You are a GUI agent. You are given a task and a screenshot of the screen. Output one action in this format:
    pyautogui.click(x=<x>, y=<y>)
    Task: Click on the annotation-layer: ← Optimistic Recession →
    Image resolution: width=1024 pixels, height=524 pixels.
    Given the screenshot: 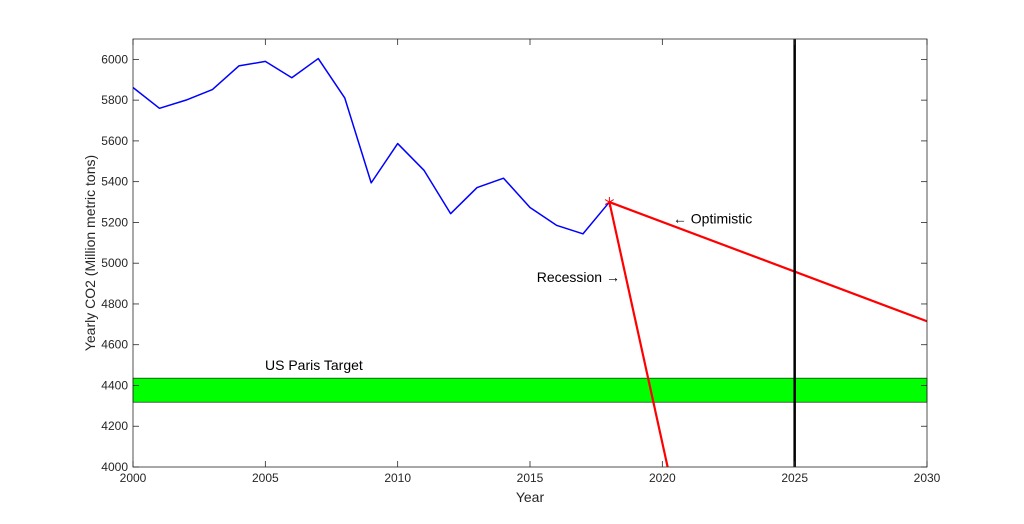 What is the action you would take?
    pyautogui.click(x=645, y=247)
    